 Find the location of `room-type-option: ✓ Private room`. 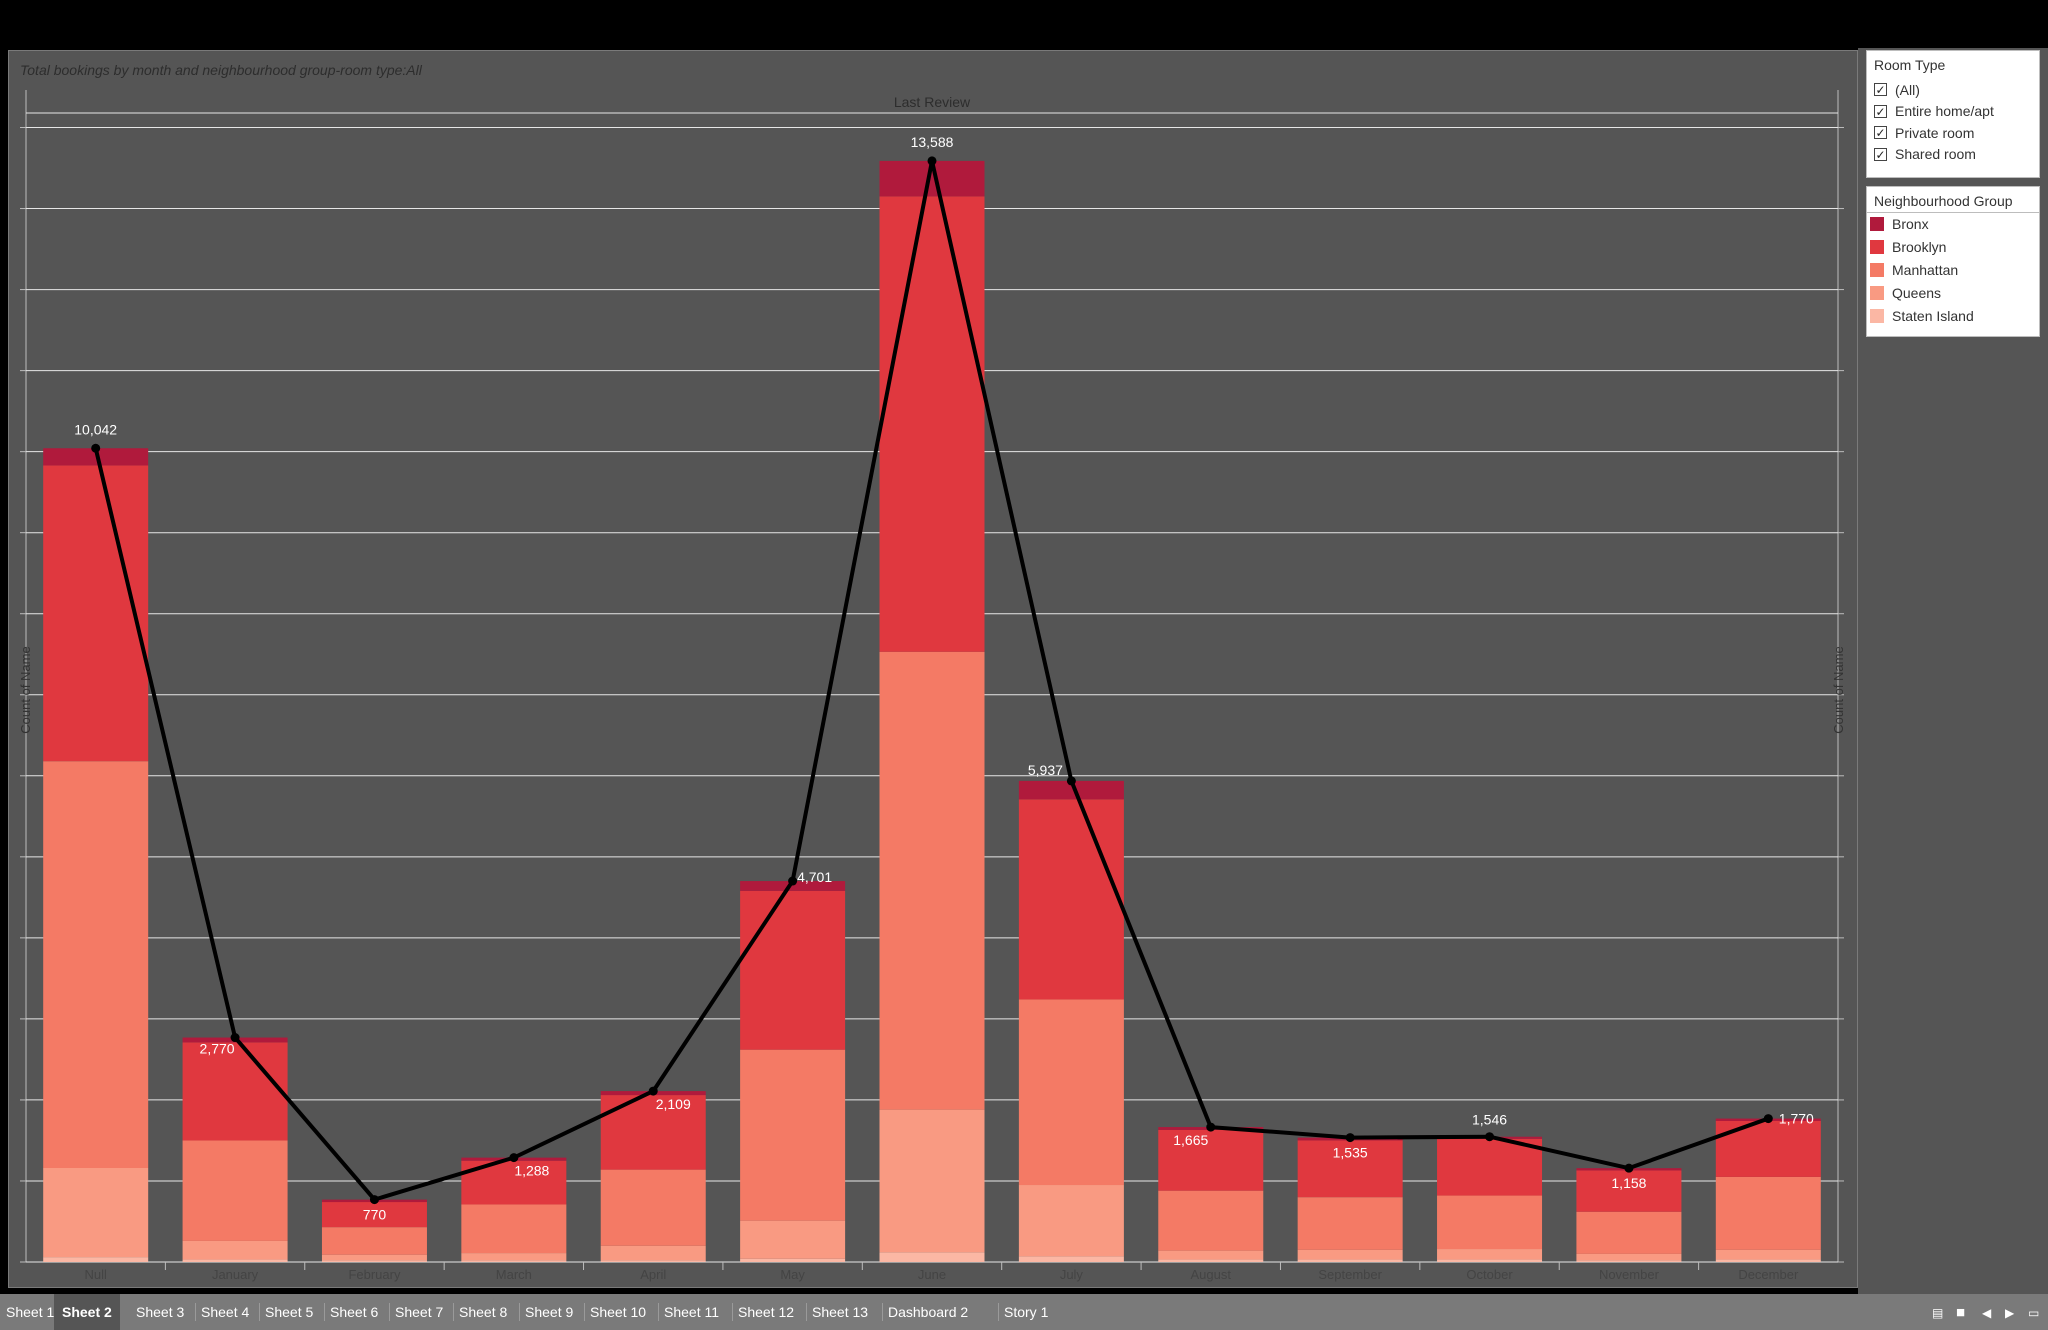

room-type-option: ✓ Private room is located at coordinates (1953, 133).